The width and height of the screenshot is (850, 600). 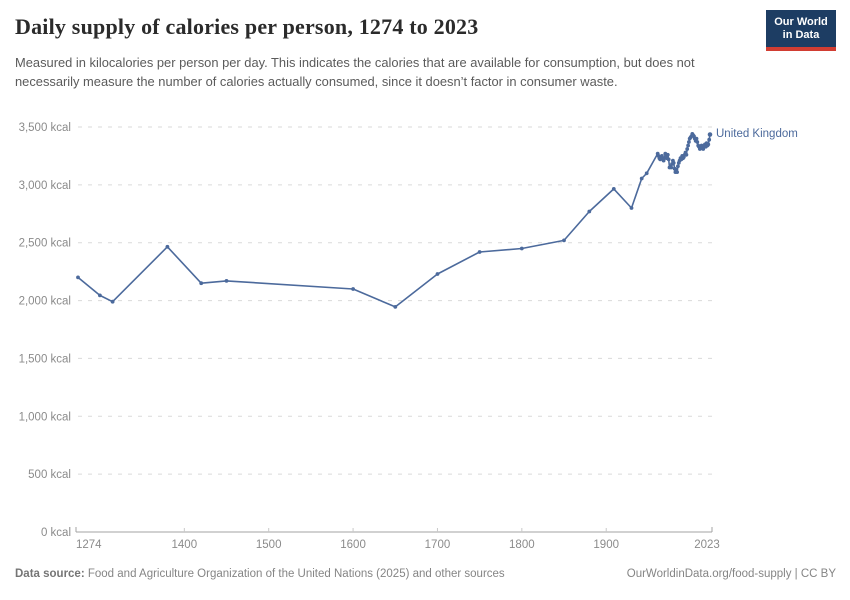 What do you see at coordinates (606, 545) in the screenshot?
I see `svg-text: 1900` at bounding box center [606, 545].